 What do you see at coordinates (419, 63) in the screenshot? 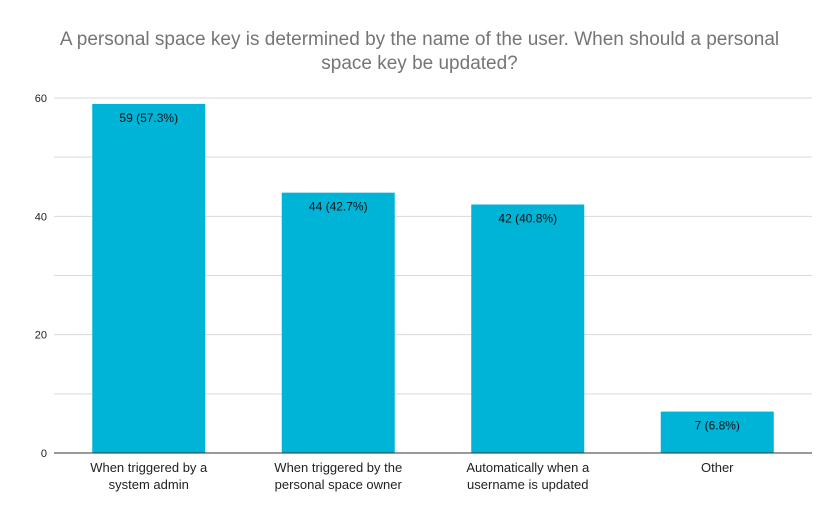
I see `chart-title-line: space key be updated?` at bounding box center [419, 63].